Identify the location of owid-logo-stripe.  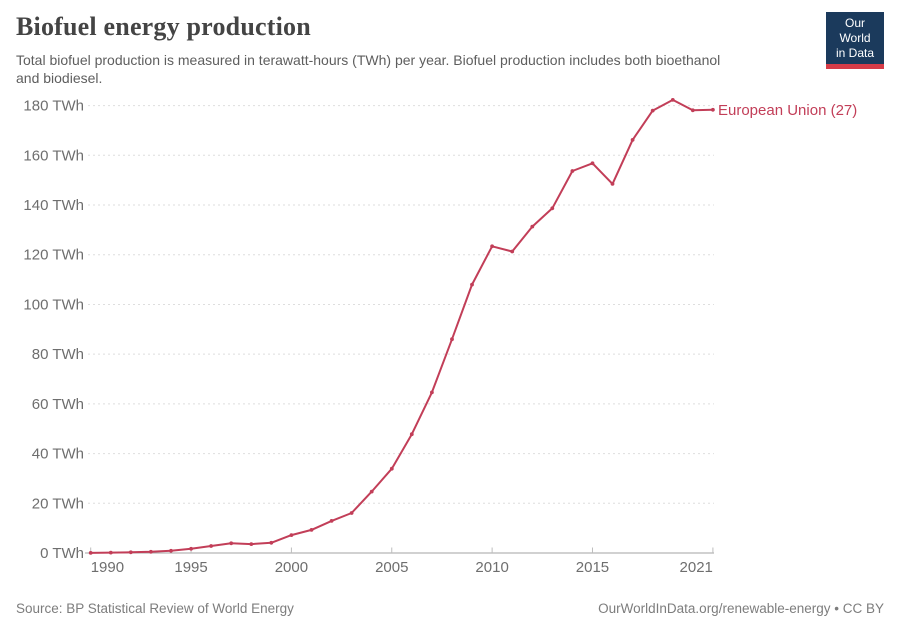
(855, 66).